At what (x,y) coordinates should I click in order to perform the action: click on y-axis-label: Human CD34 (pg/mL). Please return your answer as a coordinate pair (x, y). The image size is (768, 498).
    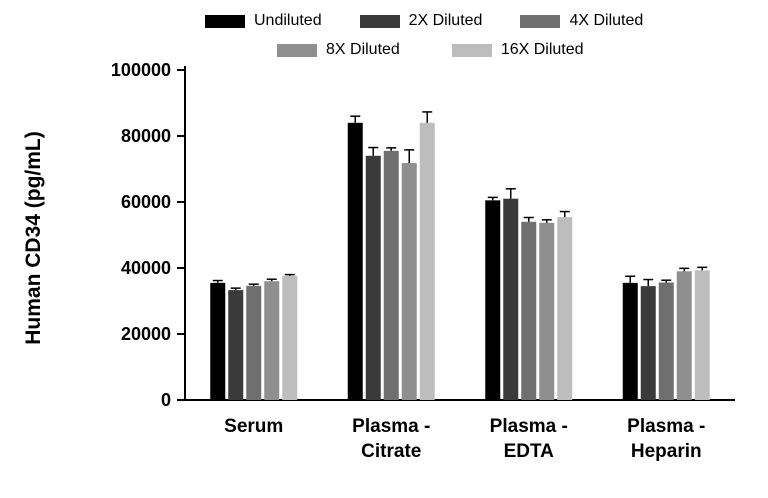
    Looking at the image, I should click on (33, 238).